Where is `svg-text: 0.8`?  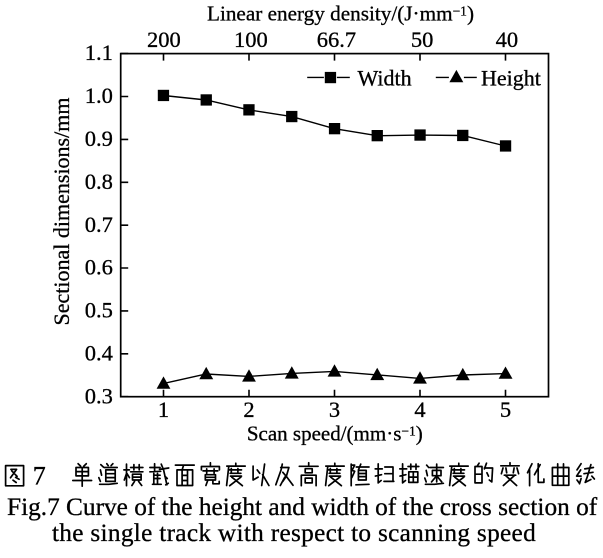 svg-text: 0.8 is located at coordinates (99, 181).